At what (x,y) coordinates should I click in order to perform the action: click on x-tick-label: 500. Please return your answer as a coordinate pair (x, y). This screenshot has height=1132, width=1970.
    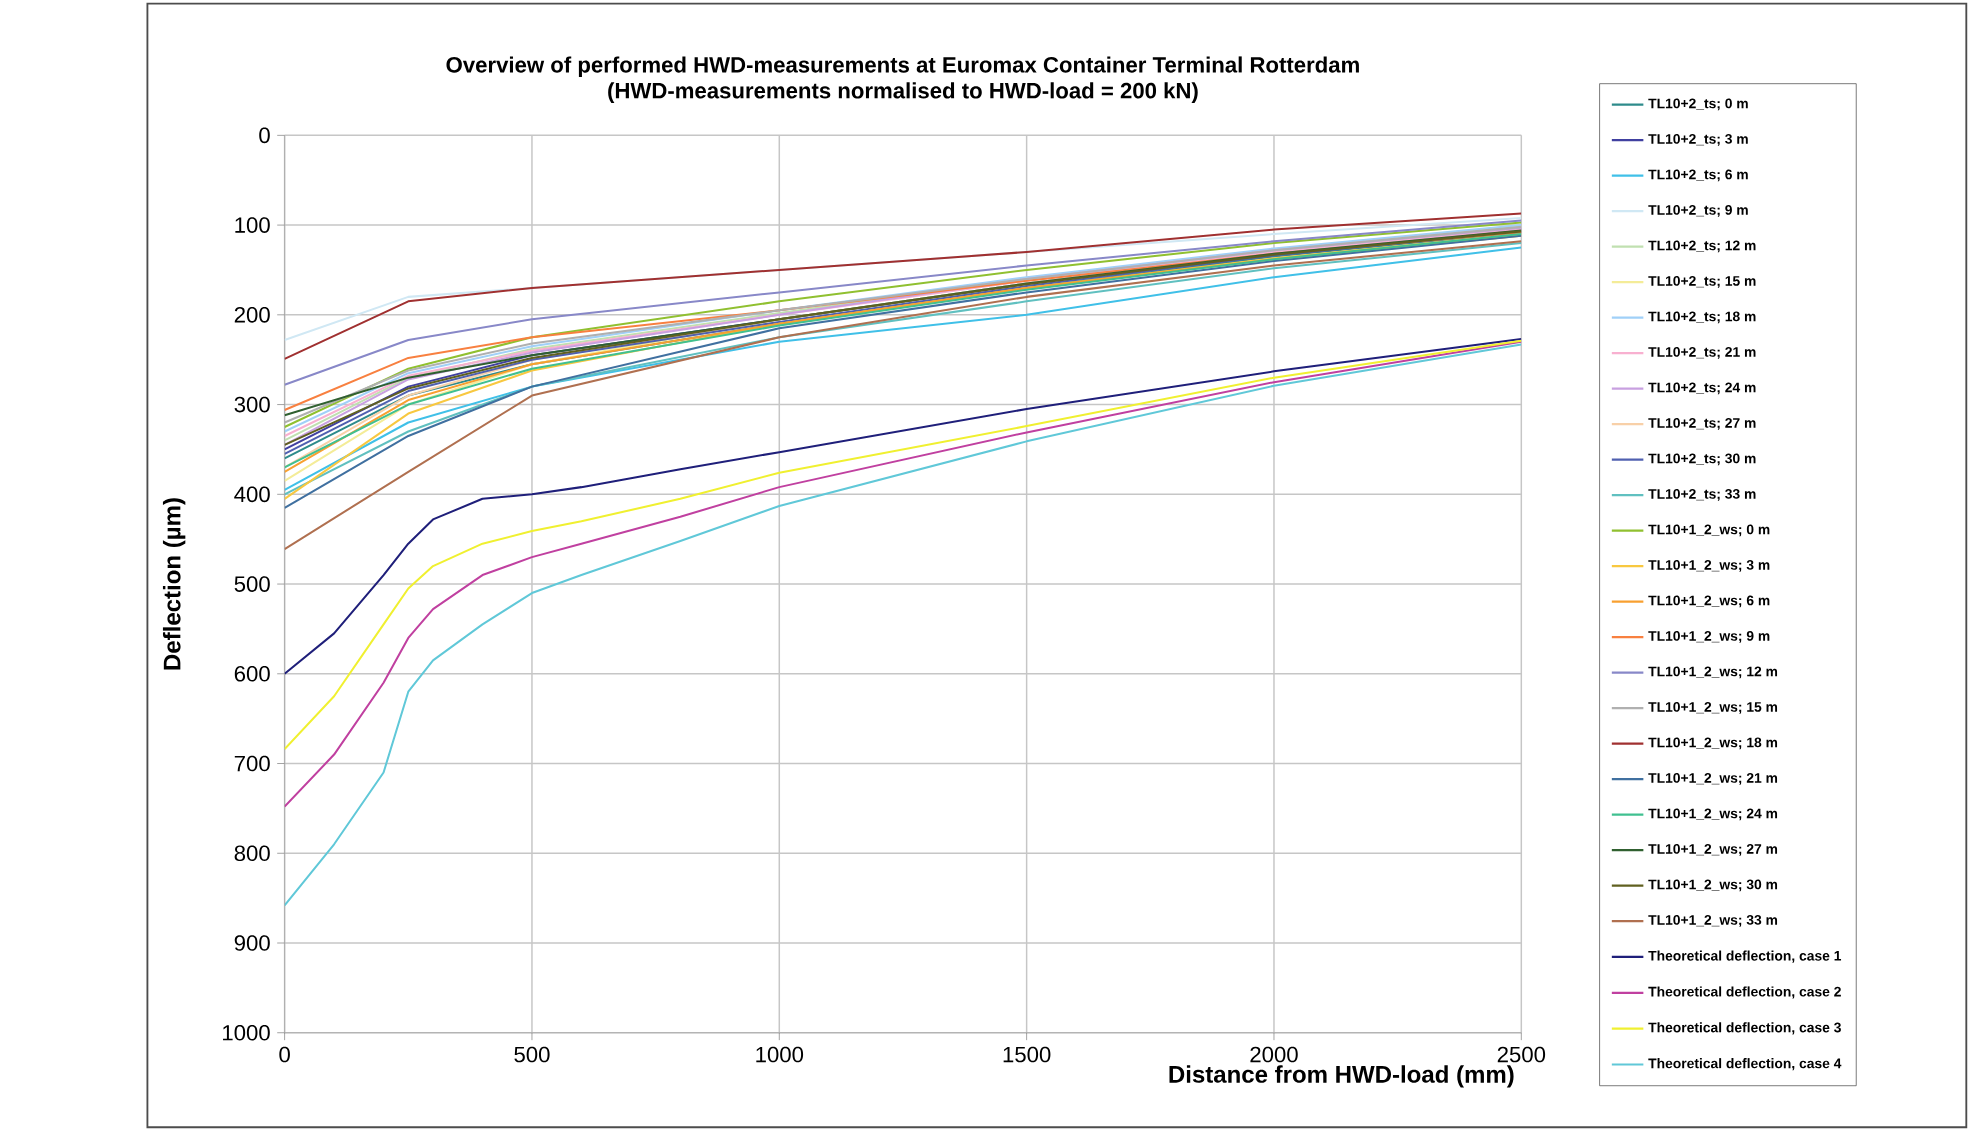
    Looking at the image, I should click on (532, 1055).